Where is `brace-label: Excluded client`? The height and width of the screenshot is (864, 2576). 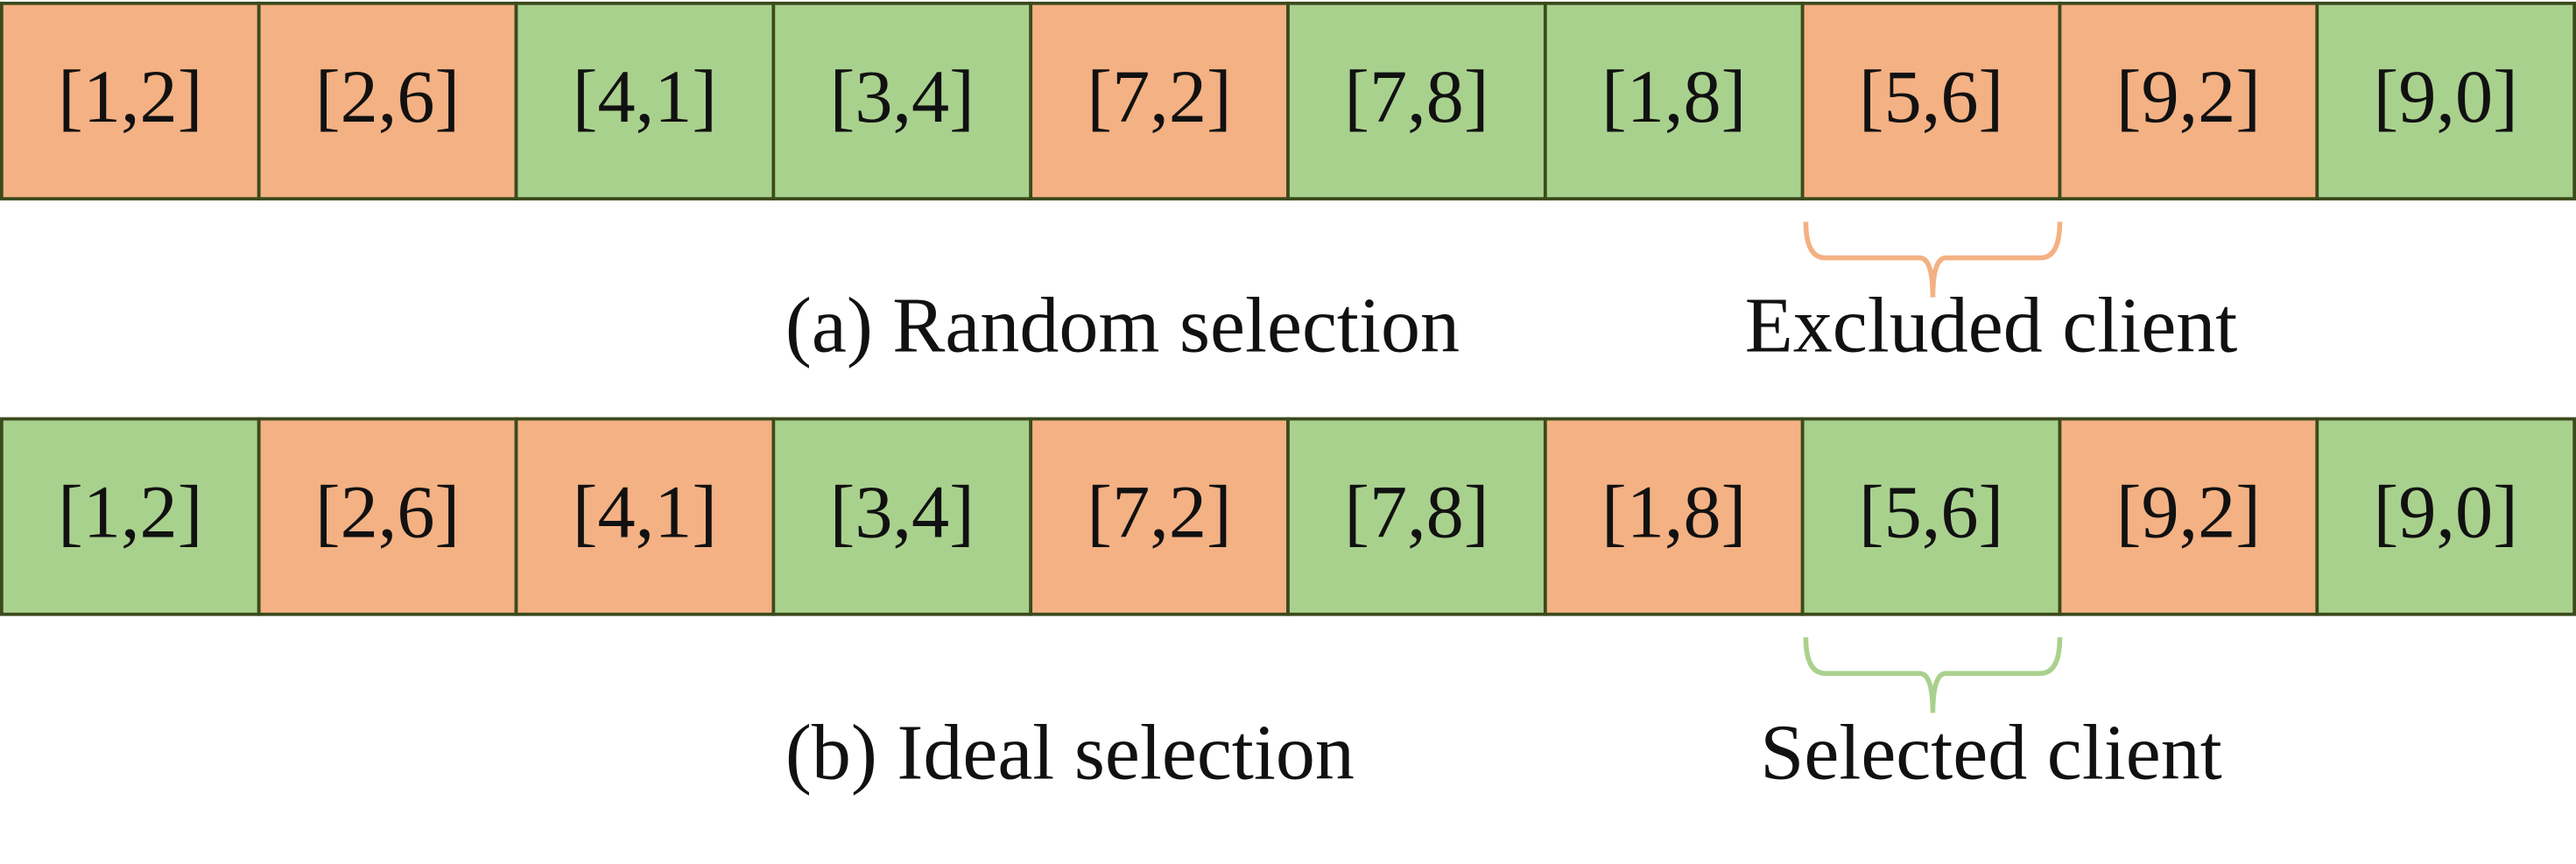
brace-label: Excluded client is located at coordinates (1991, 326).